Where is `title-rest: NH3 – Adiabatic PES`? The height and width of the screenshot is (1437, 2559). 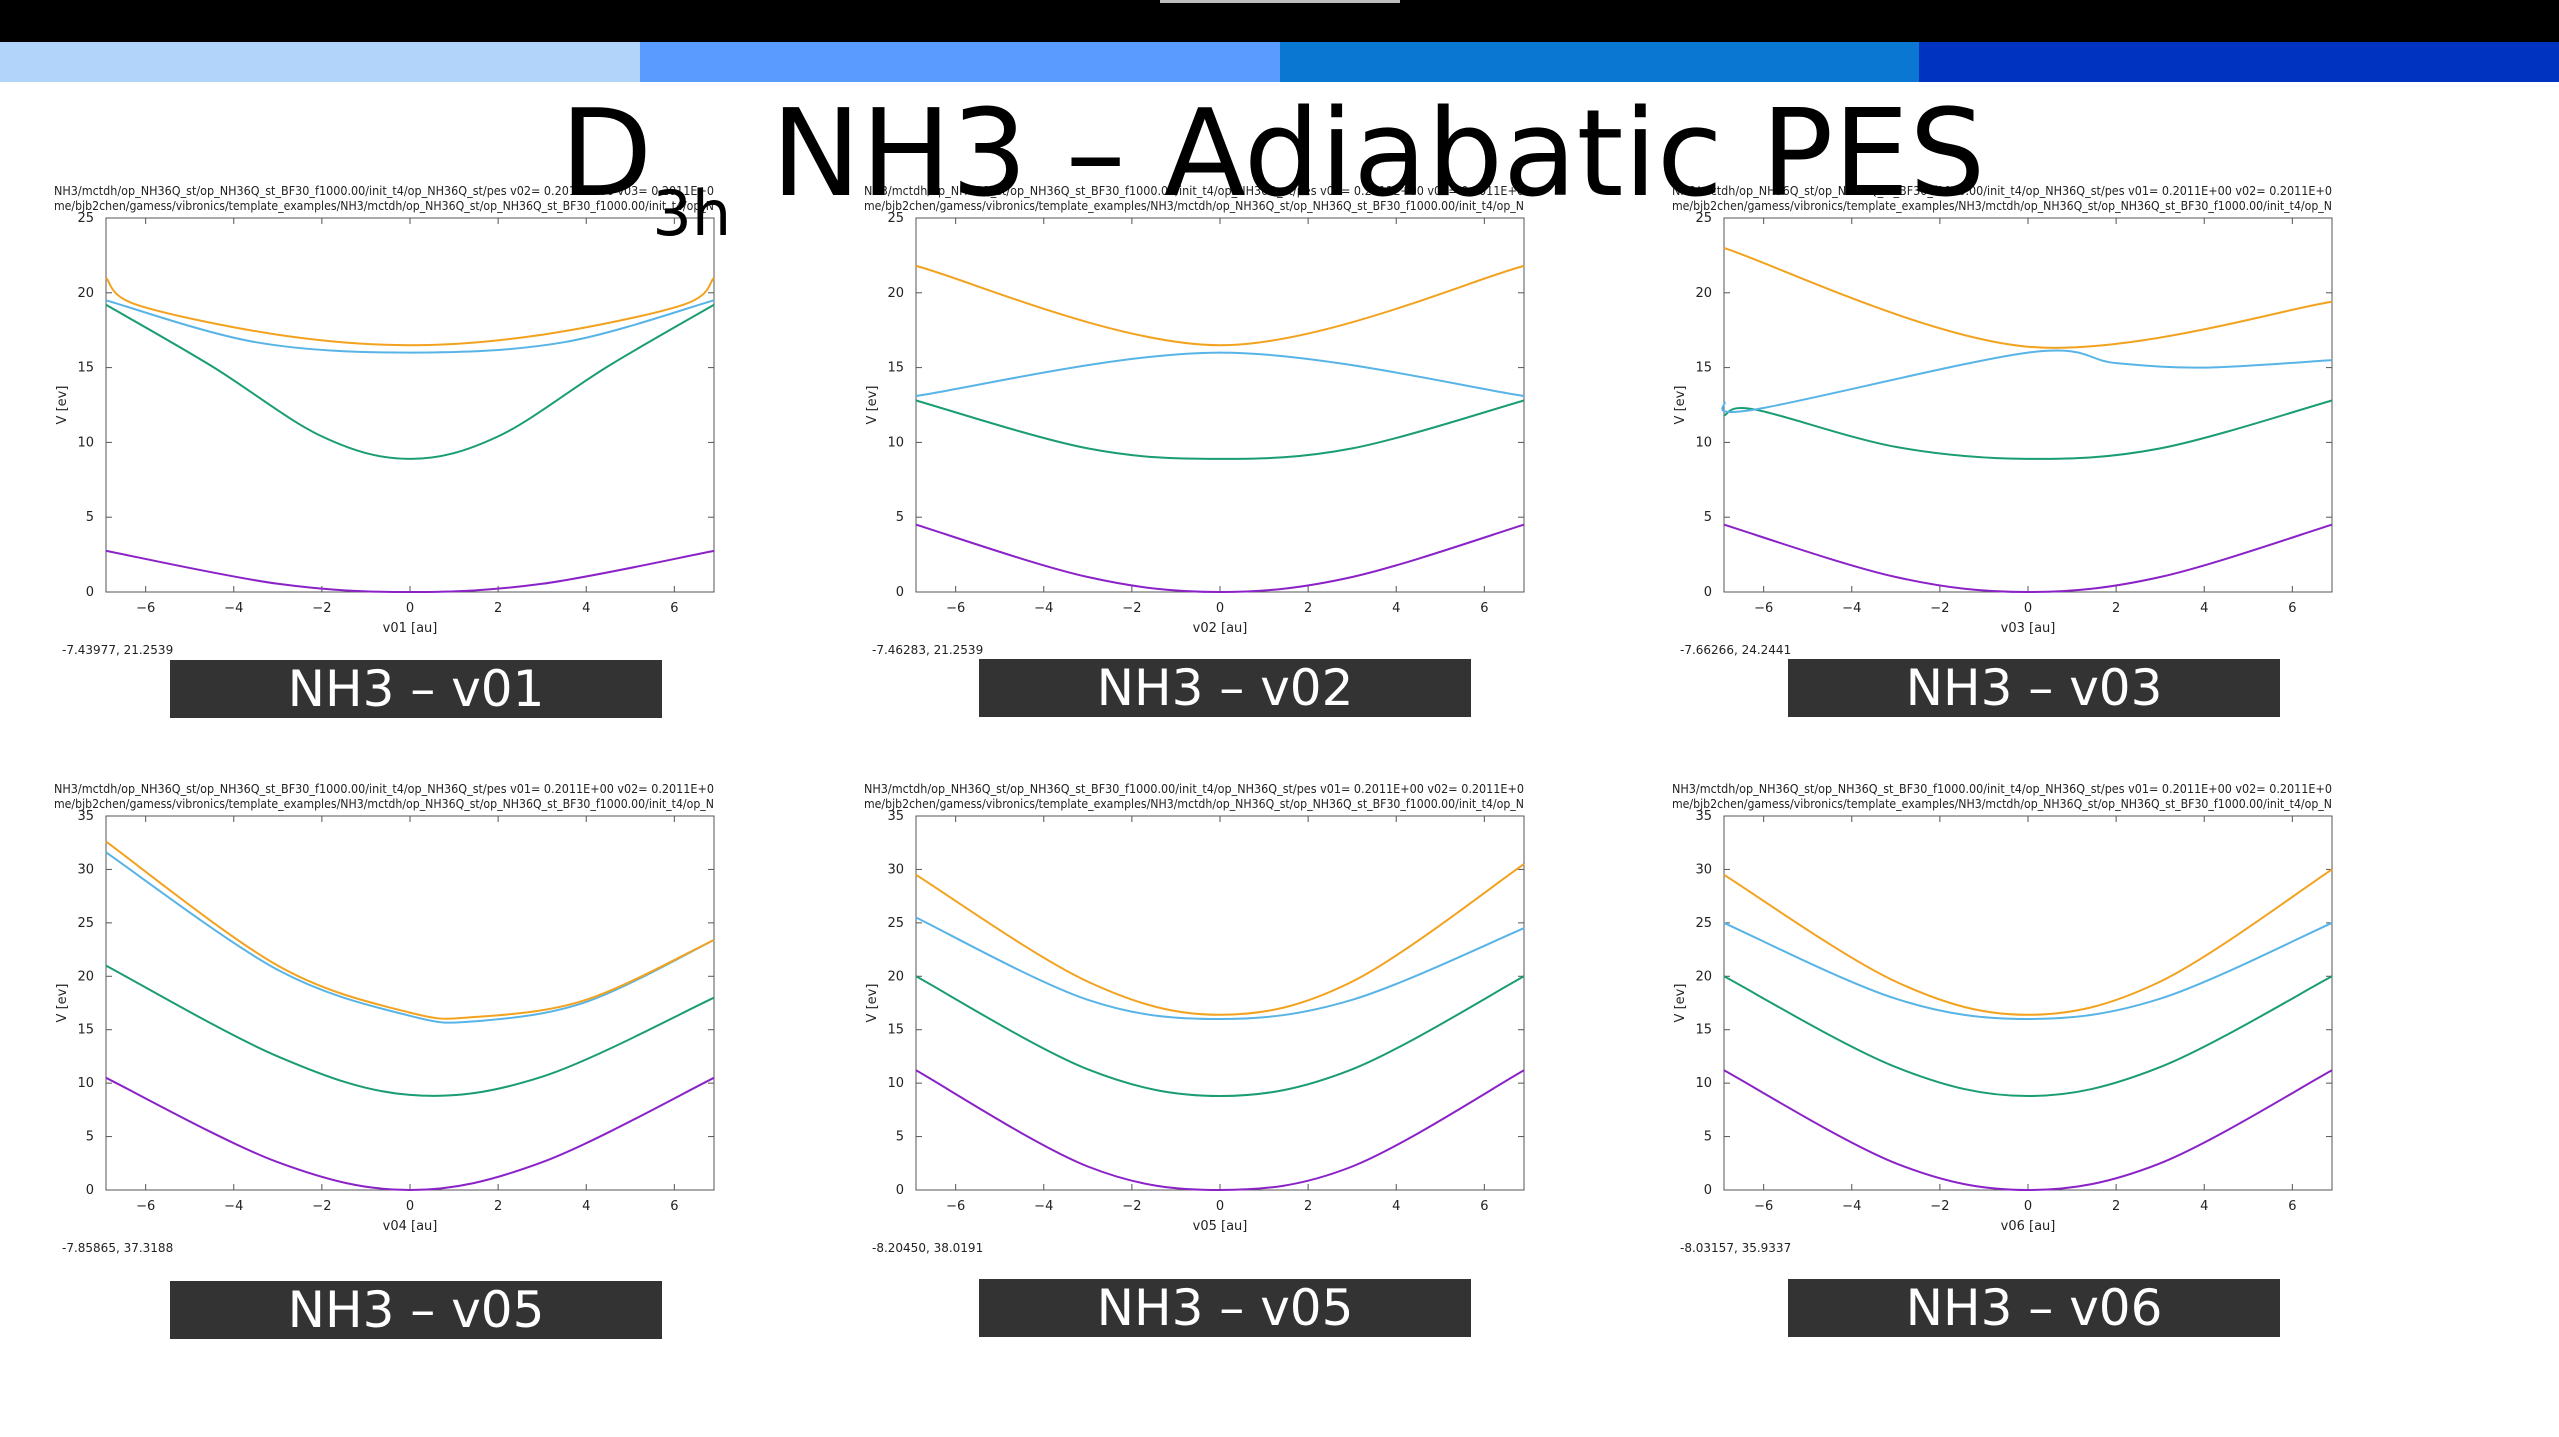 title-rest: NH3 – Adiabatic PES is located at coordinates (1378, 154).